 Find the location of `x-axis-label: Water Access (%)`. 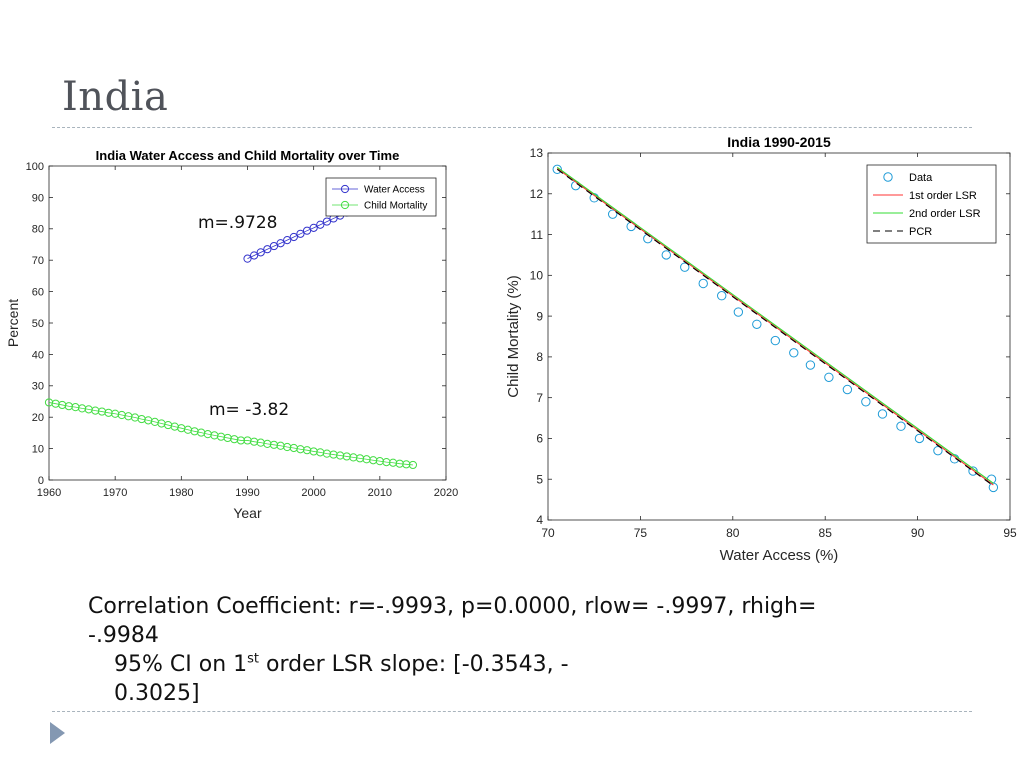

x-axis-label: Water Access (%) is located at coordinates (779, 555).